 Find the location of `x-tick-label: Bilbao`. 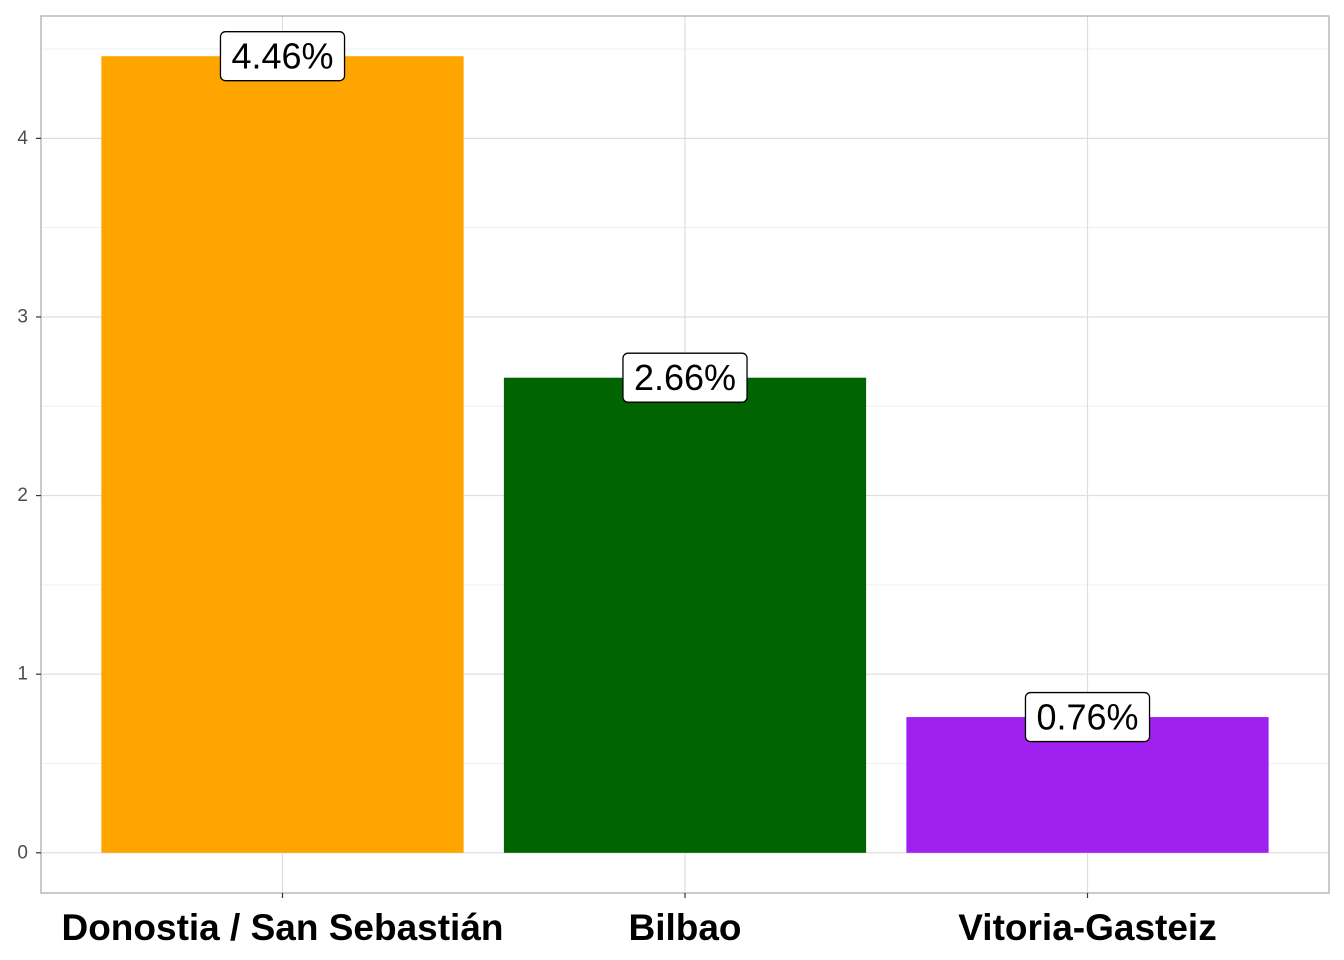

x-tick-label: Bilbao is located at coordinates (684, 927).